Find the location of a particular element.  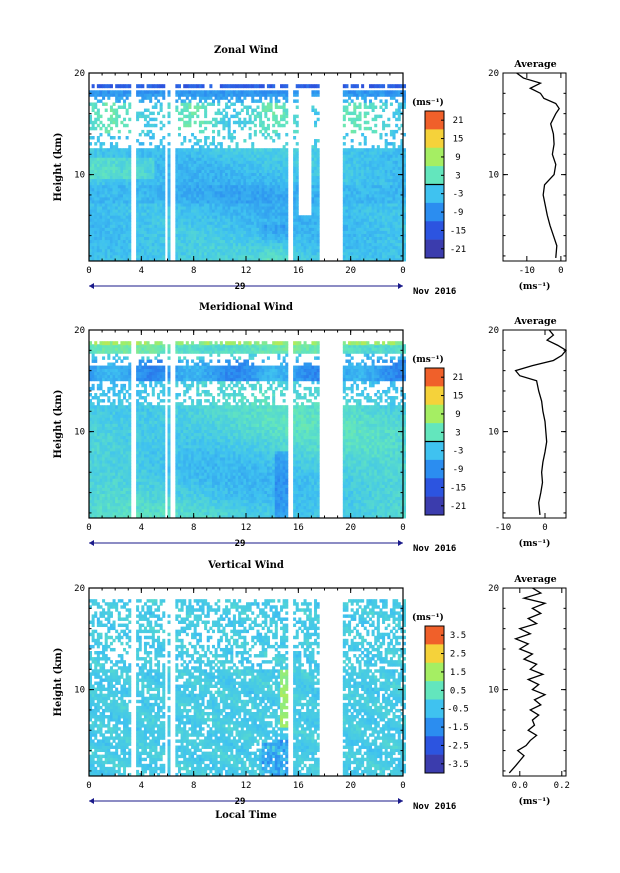

colorbar-segment is located at coordinates (434, 139).